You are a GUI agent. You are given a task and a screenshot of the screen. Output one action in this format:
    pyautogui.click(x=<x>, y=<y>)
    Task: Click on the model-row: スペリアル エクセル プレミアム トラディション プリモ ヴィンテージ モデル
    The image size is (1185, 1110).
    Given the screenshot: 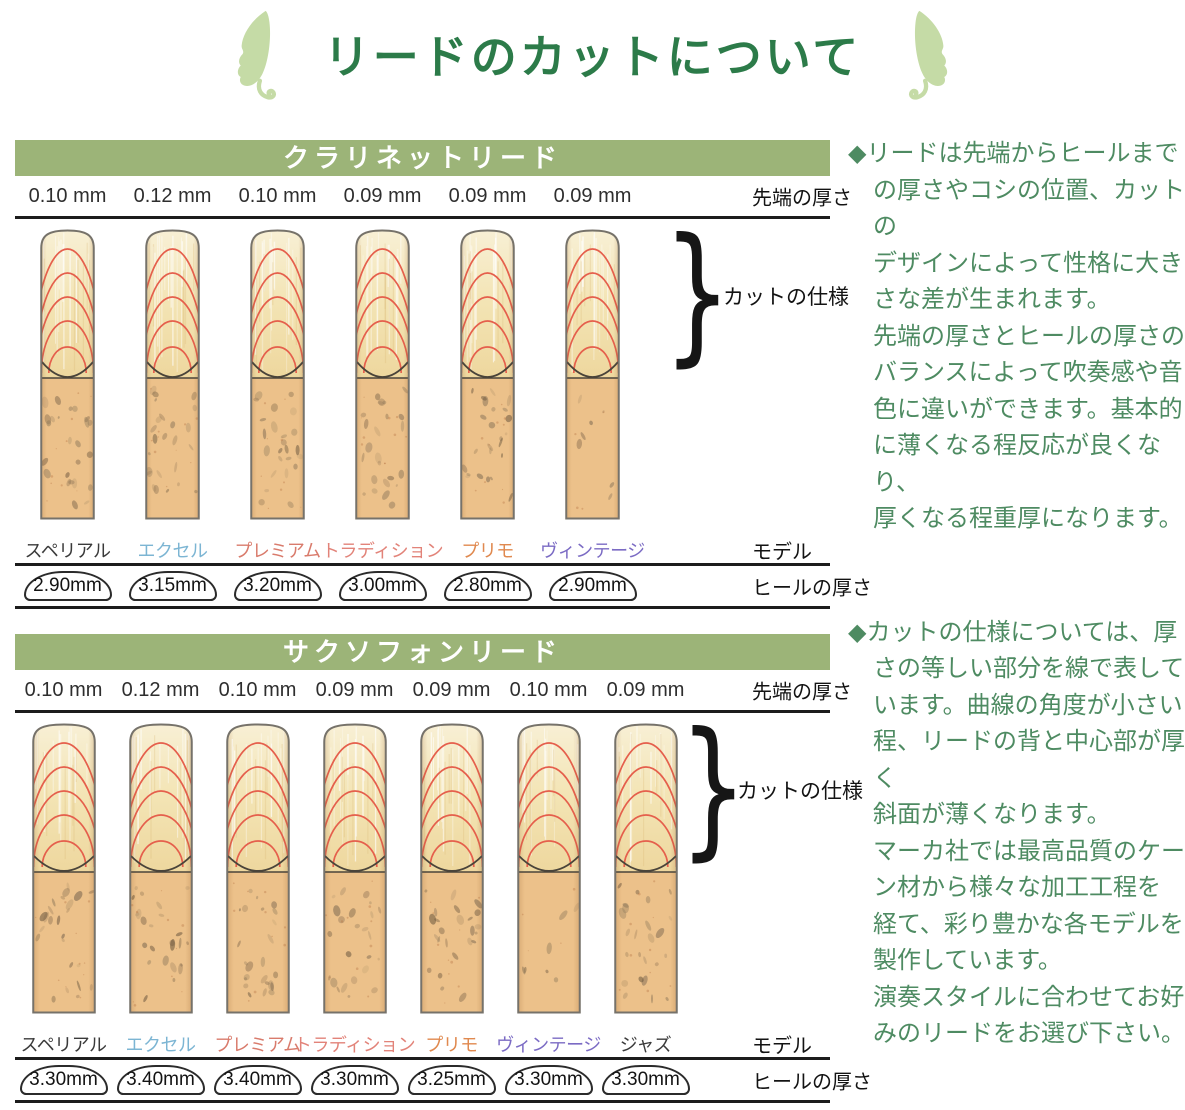 What is the action you would take?
    pyautogui.click(x=422, y=550)
    